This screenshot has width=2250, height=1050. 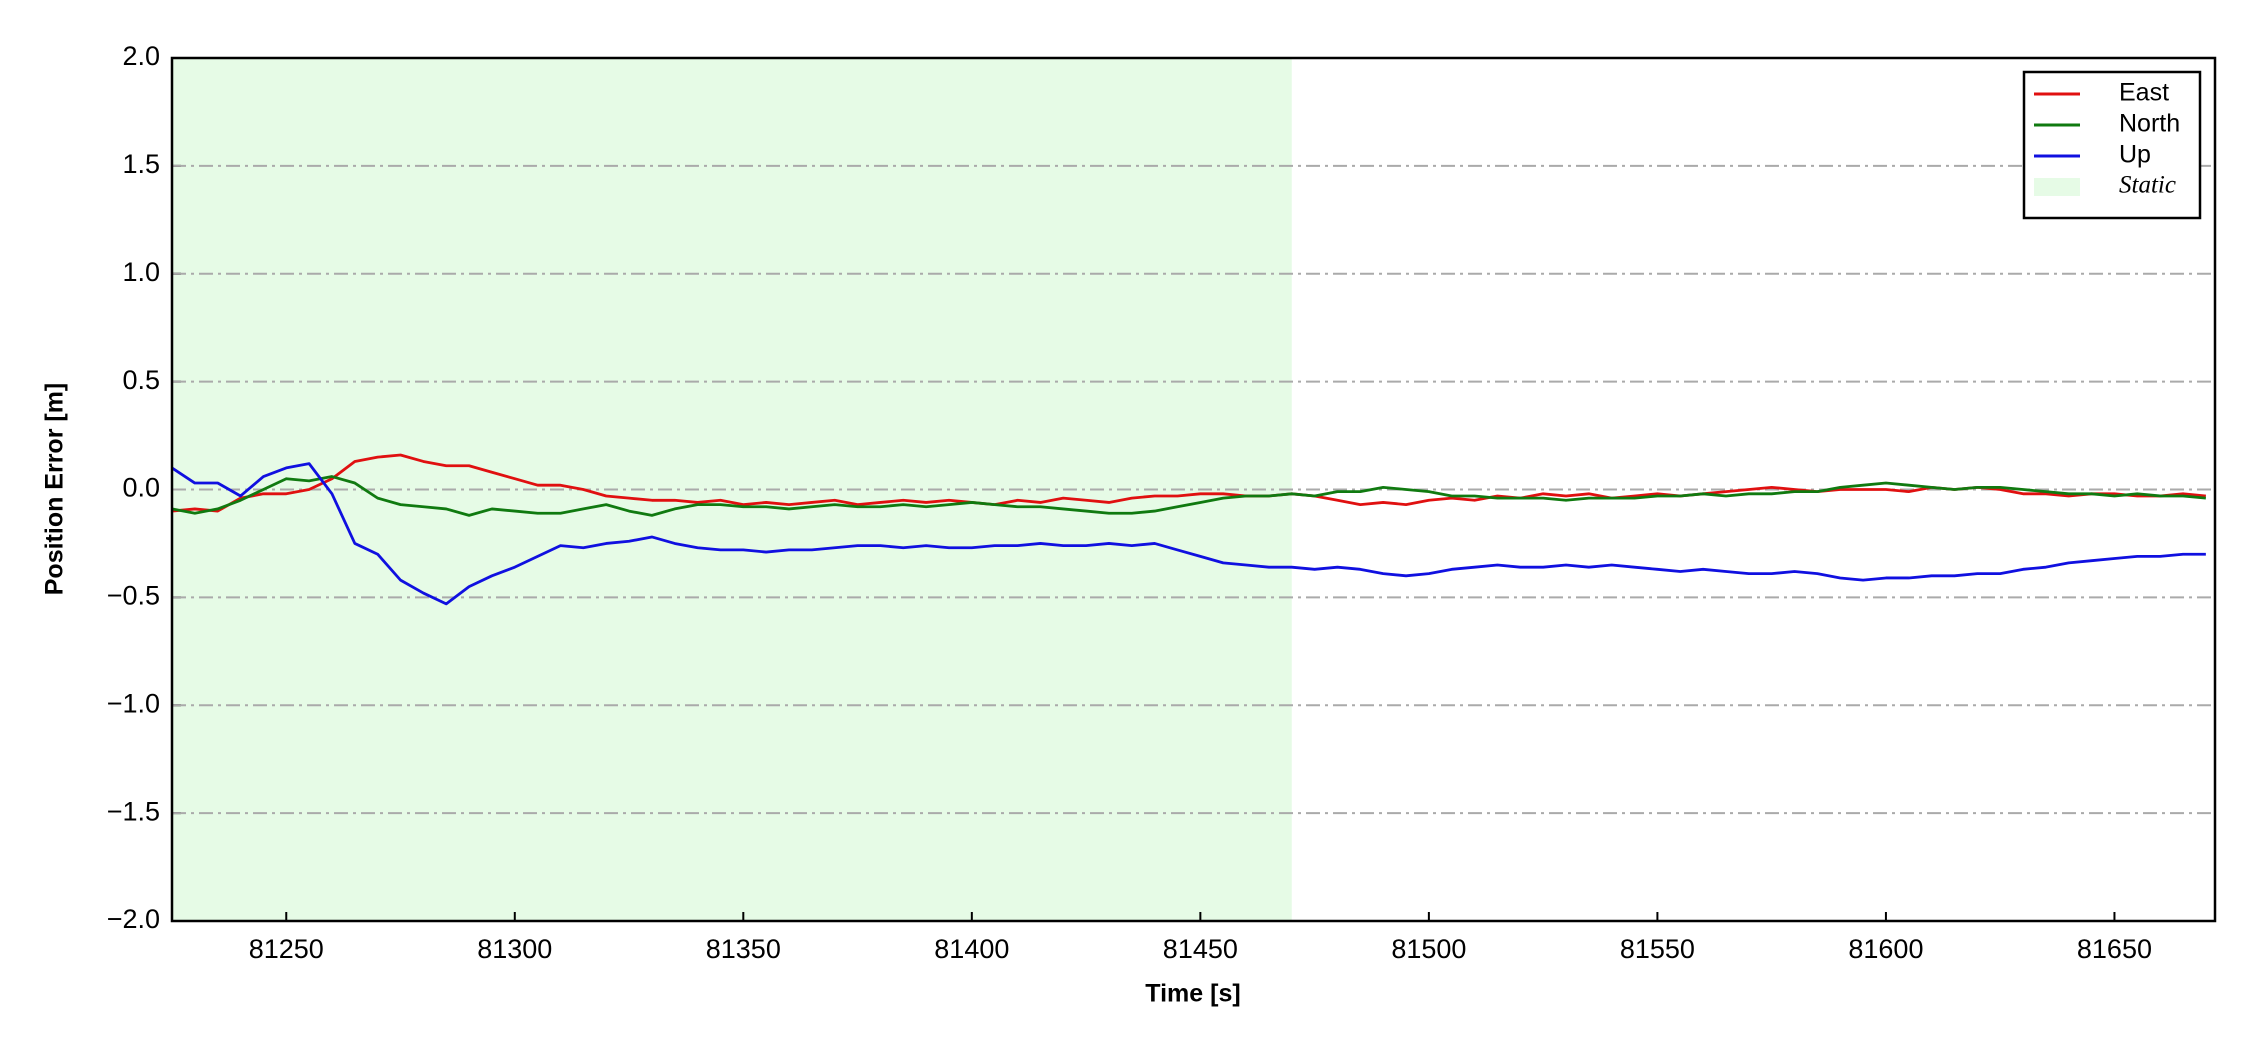 I want to click on y-tick-label: 0.5, so click(x=141, y=380).